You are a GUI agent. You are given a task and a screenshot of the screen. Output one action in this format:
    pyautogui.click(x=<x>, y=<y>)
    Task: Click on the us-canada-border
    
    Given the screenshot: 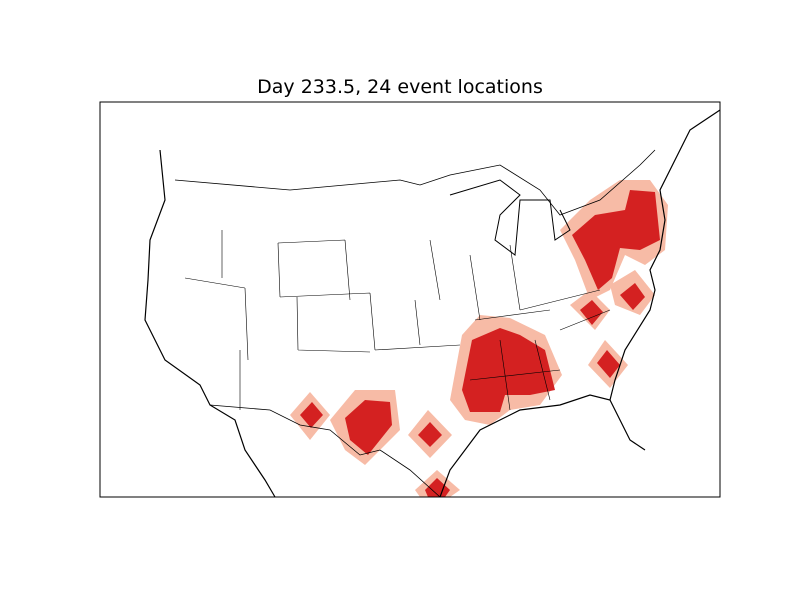 What is the action you would take?
    pyautogui.click(x=415, y=182)
    